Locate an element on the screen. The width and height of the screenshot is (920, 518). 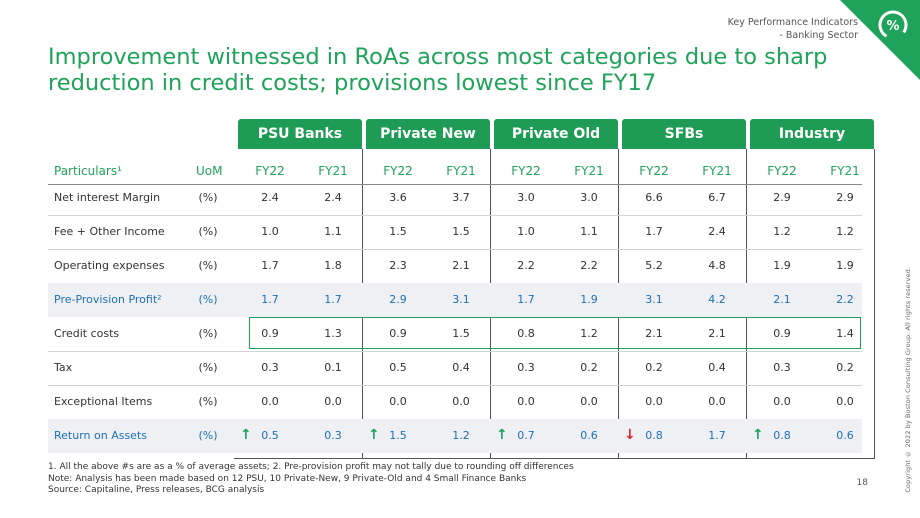
corner-tab is located at coordinates (880, 40).